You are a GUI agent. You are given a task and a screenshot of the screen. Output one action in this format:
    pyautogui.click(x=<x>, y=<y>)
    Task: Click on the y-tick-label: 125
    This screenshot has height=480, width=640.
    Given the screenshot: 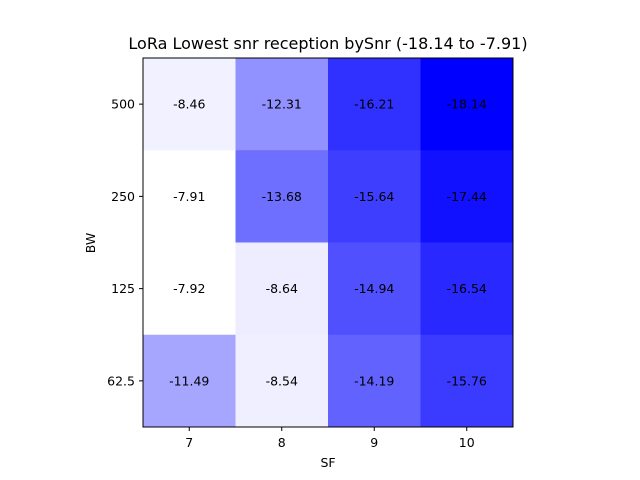 What is the action you would take?
    pyautogui.click(x=123, y=288)
    